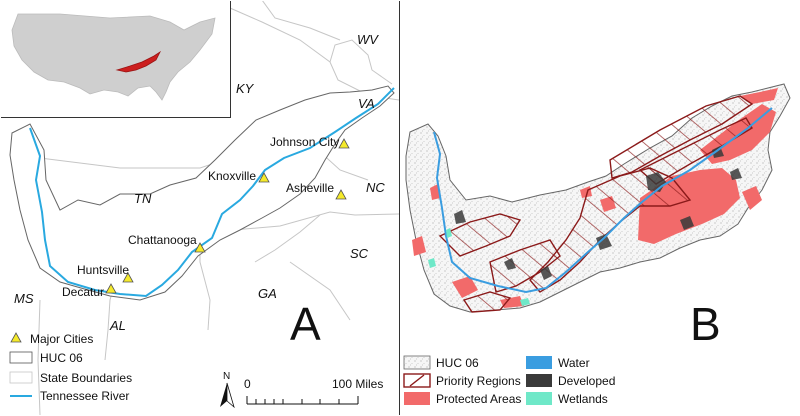  I want to click on legend-b-huc06-swatch, so click(417, 362).